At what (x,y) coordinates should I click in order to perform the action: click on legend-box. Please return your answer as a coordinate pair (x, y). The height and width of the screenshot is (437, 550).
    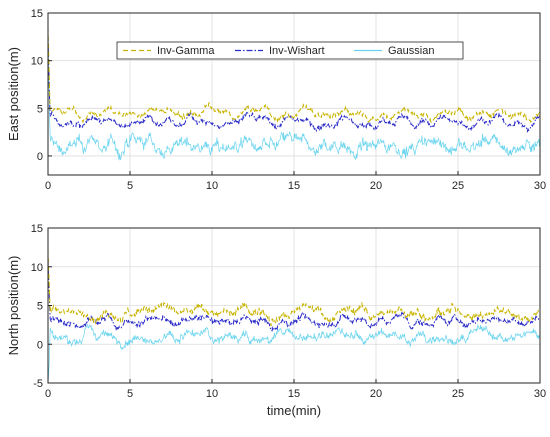
    Looking at the image, I should click on (290, 50).